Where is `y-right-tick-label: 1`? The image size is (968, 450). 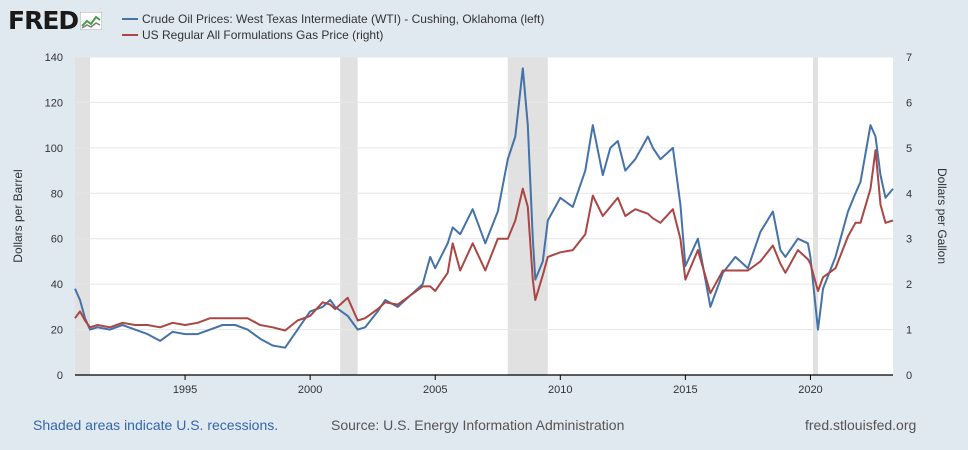
y-right-tick-label: 1 is located at coordinates (909, 331).